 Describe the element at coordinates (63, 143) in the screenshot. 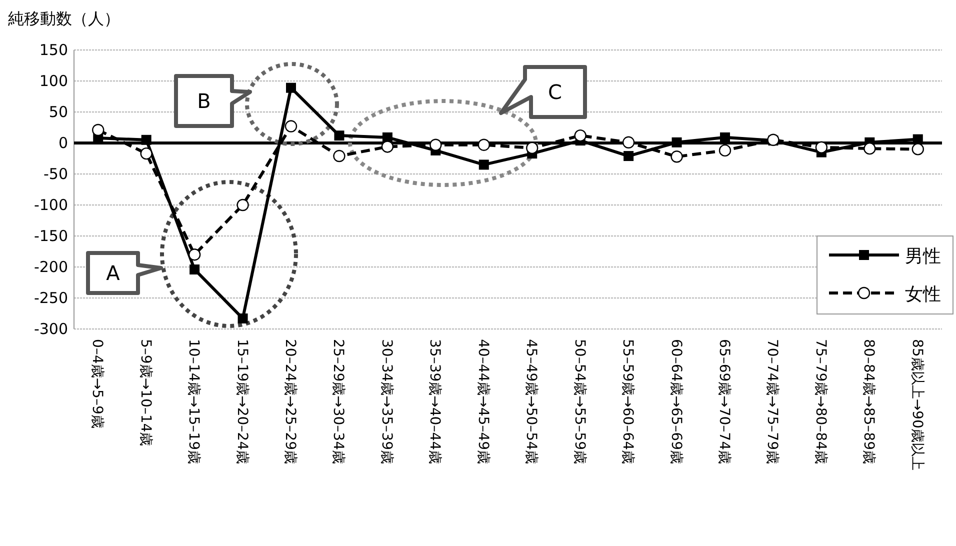

I see `y-tick-label: 0` at that location.